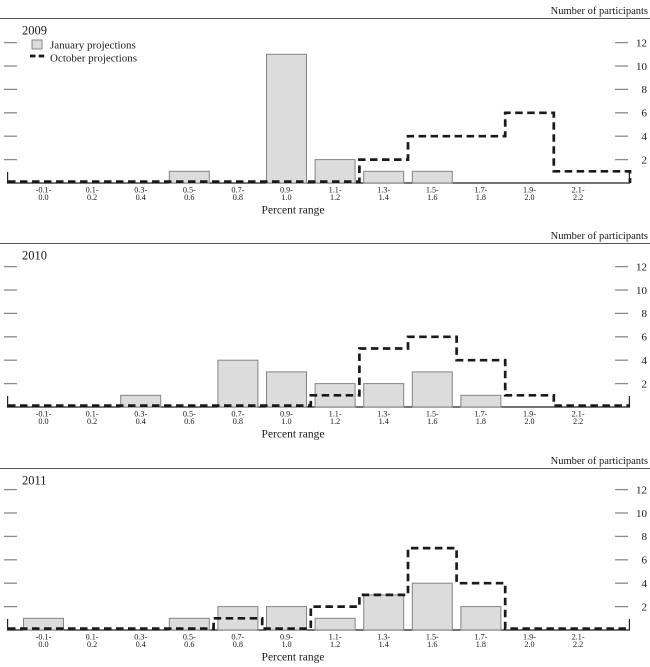  What do you see at coordinates (645, 361) in the screenshot?
I see `y-tick-label: 4` at bounding box center [645, 361].